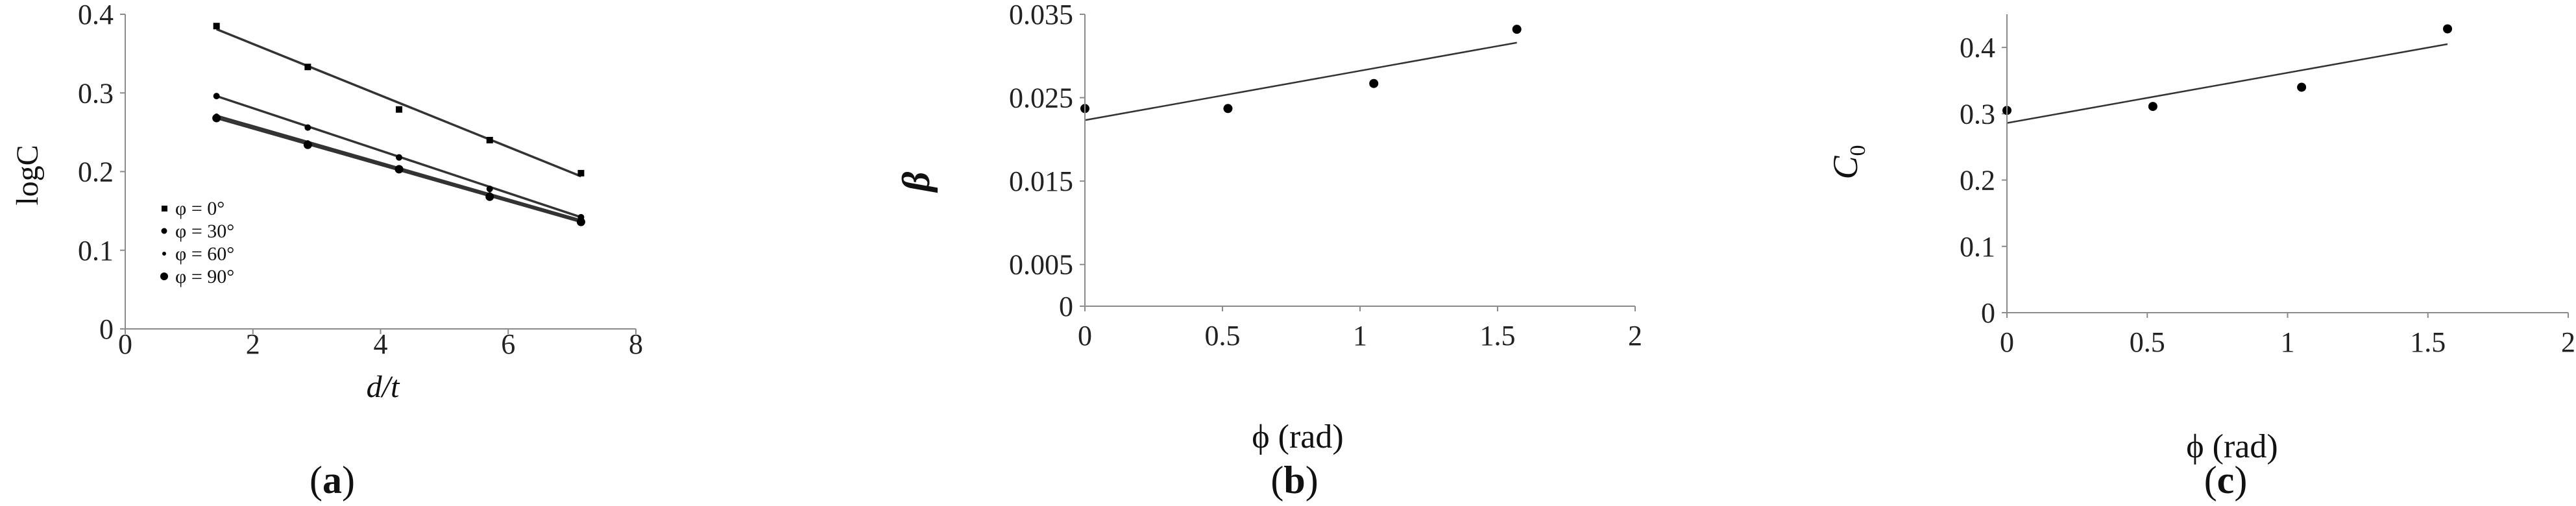 Image resolution: width=2576 pixels, height=506 pixels. I want to click on chart-a-points, so click(398, 124).